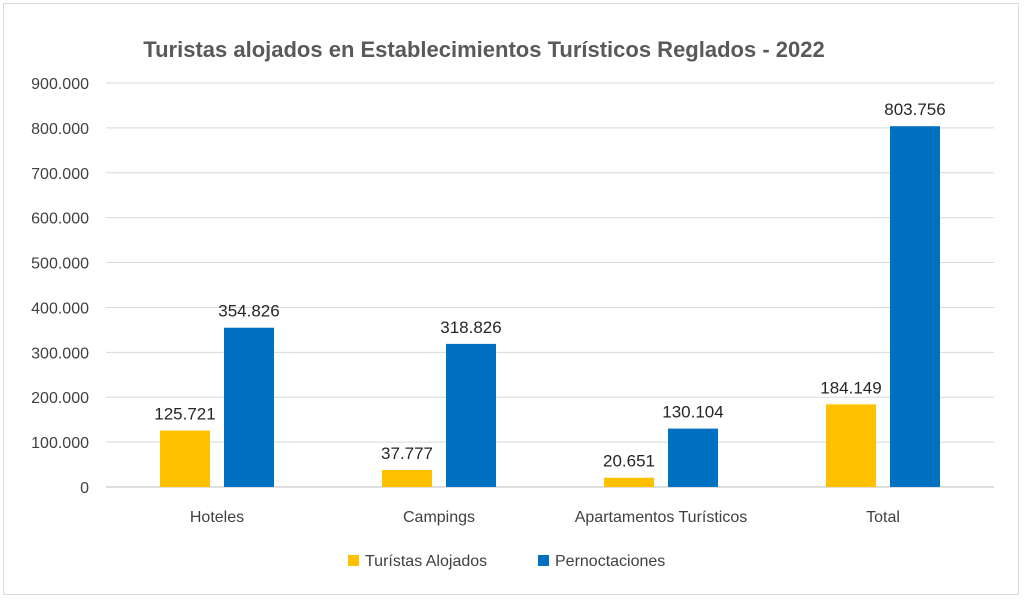  Describe the element at coordinates (661, 517) in the screenshot. I see `category-label: Apartamentos Turísticos` at that location.